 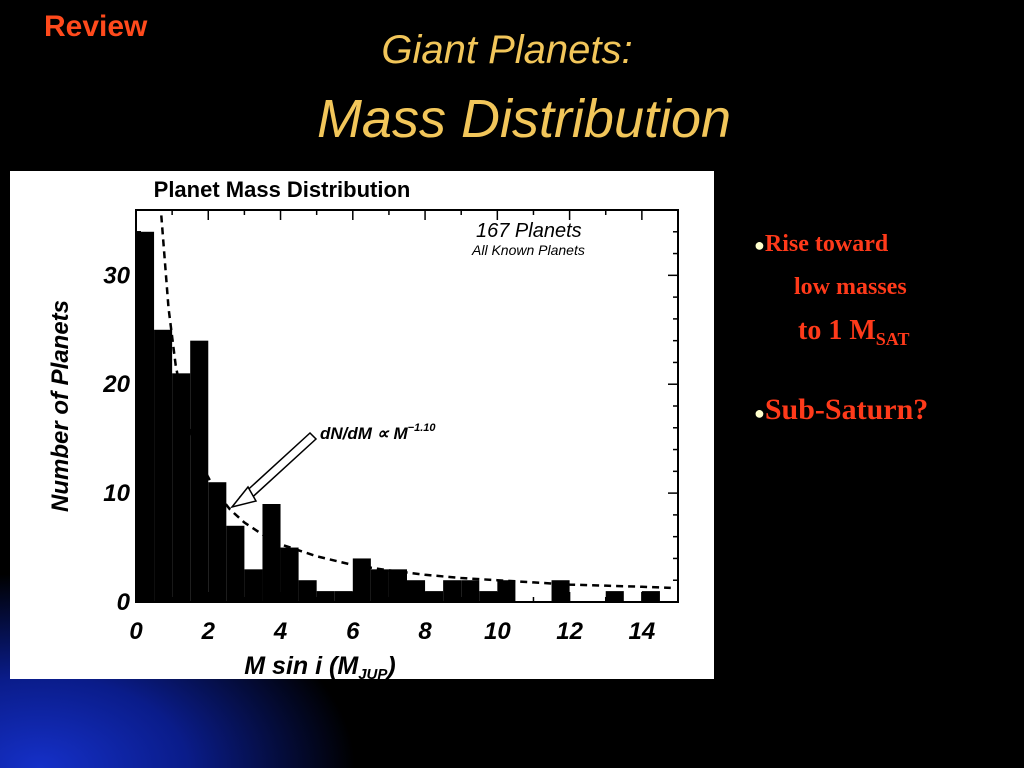 I want to click on planet-set-annotation: All Known Planets, so click(x=528, y=250).